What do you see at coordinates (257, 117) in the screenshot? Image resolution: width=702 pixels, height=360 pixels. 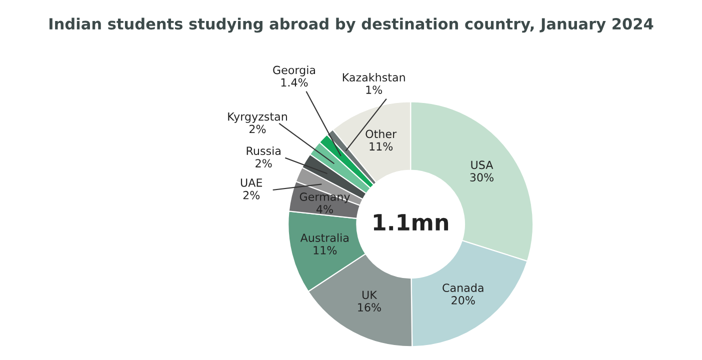 I see `slice-label: Kyrgyzstan` at bounding box center [257, 117].